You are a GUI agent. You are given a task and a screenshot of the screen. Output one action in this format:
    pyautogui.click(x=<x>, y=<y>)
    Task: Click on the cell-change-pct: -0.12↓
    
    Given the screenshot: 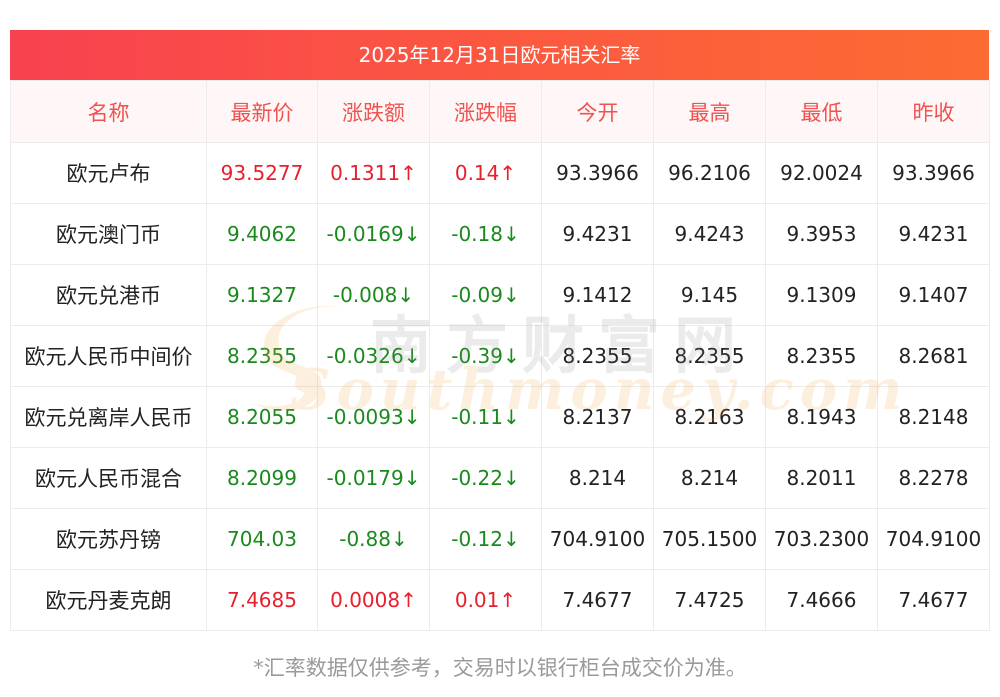 What is the action you would take?
    pyautogui.click(x=485, y=539)
    